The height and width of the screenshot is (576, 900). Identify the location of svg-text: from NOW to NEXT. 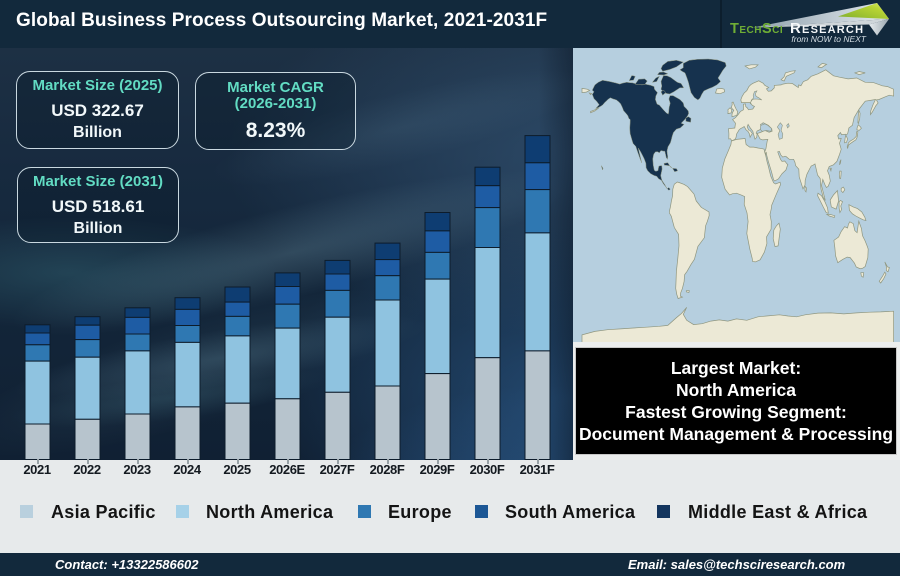
(828, 39).